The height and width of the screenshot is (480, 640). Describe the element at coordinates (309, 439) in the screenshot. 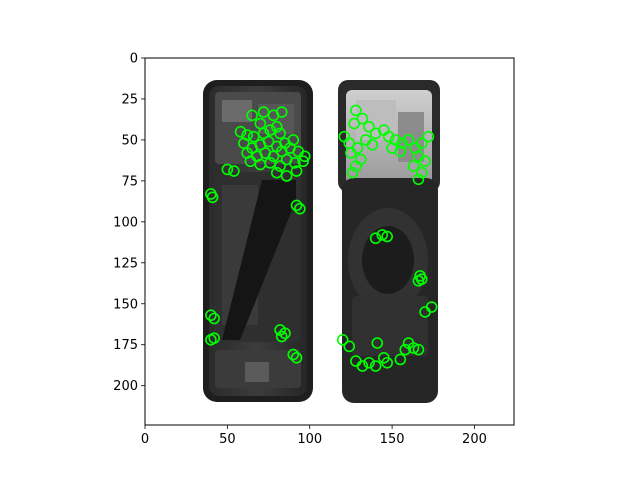

I see `x-tick-label: 100` at that location.